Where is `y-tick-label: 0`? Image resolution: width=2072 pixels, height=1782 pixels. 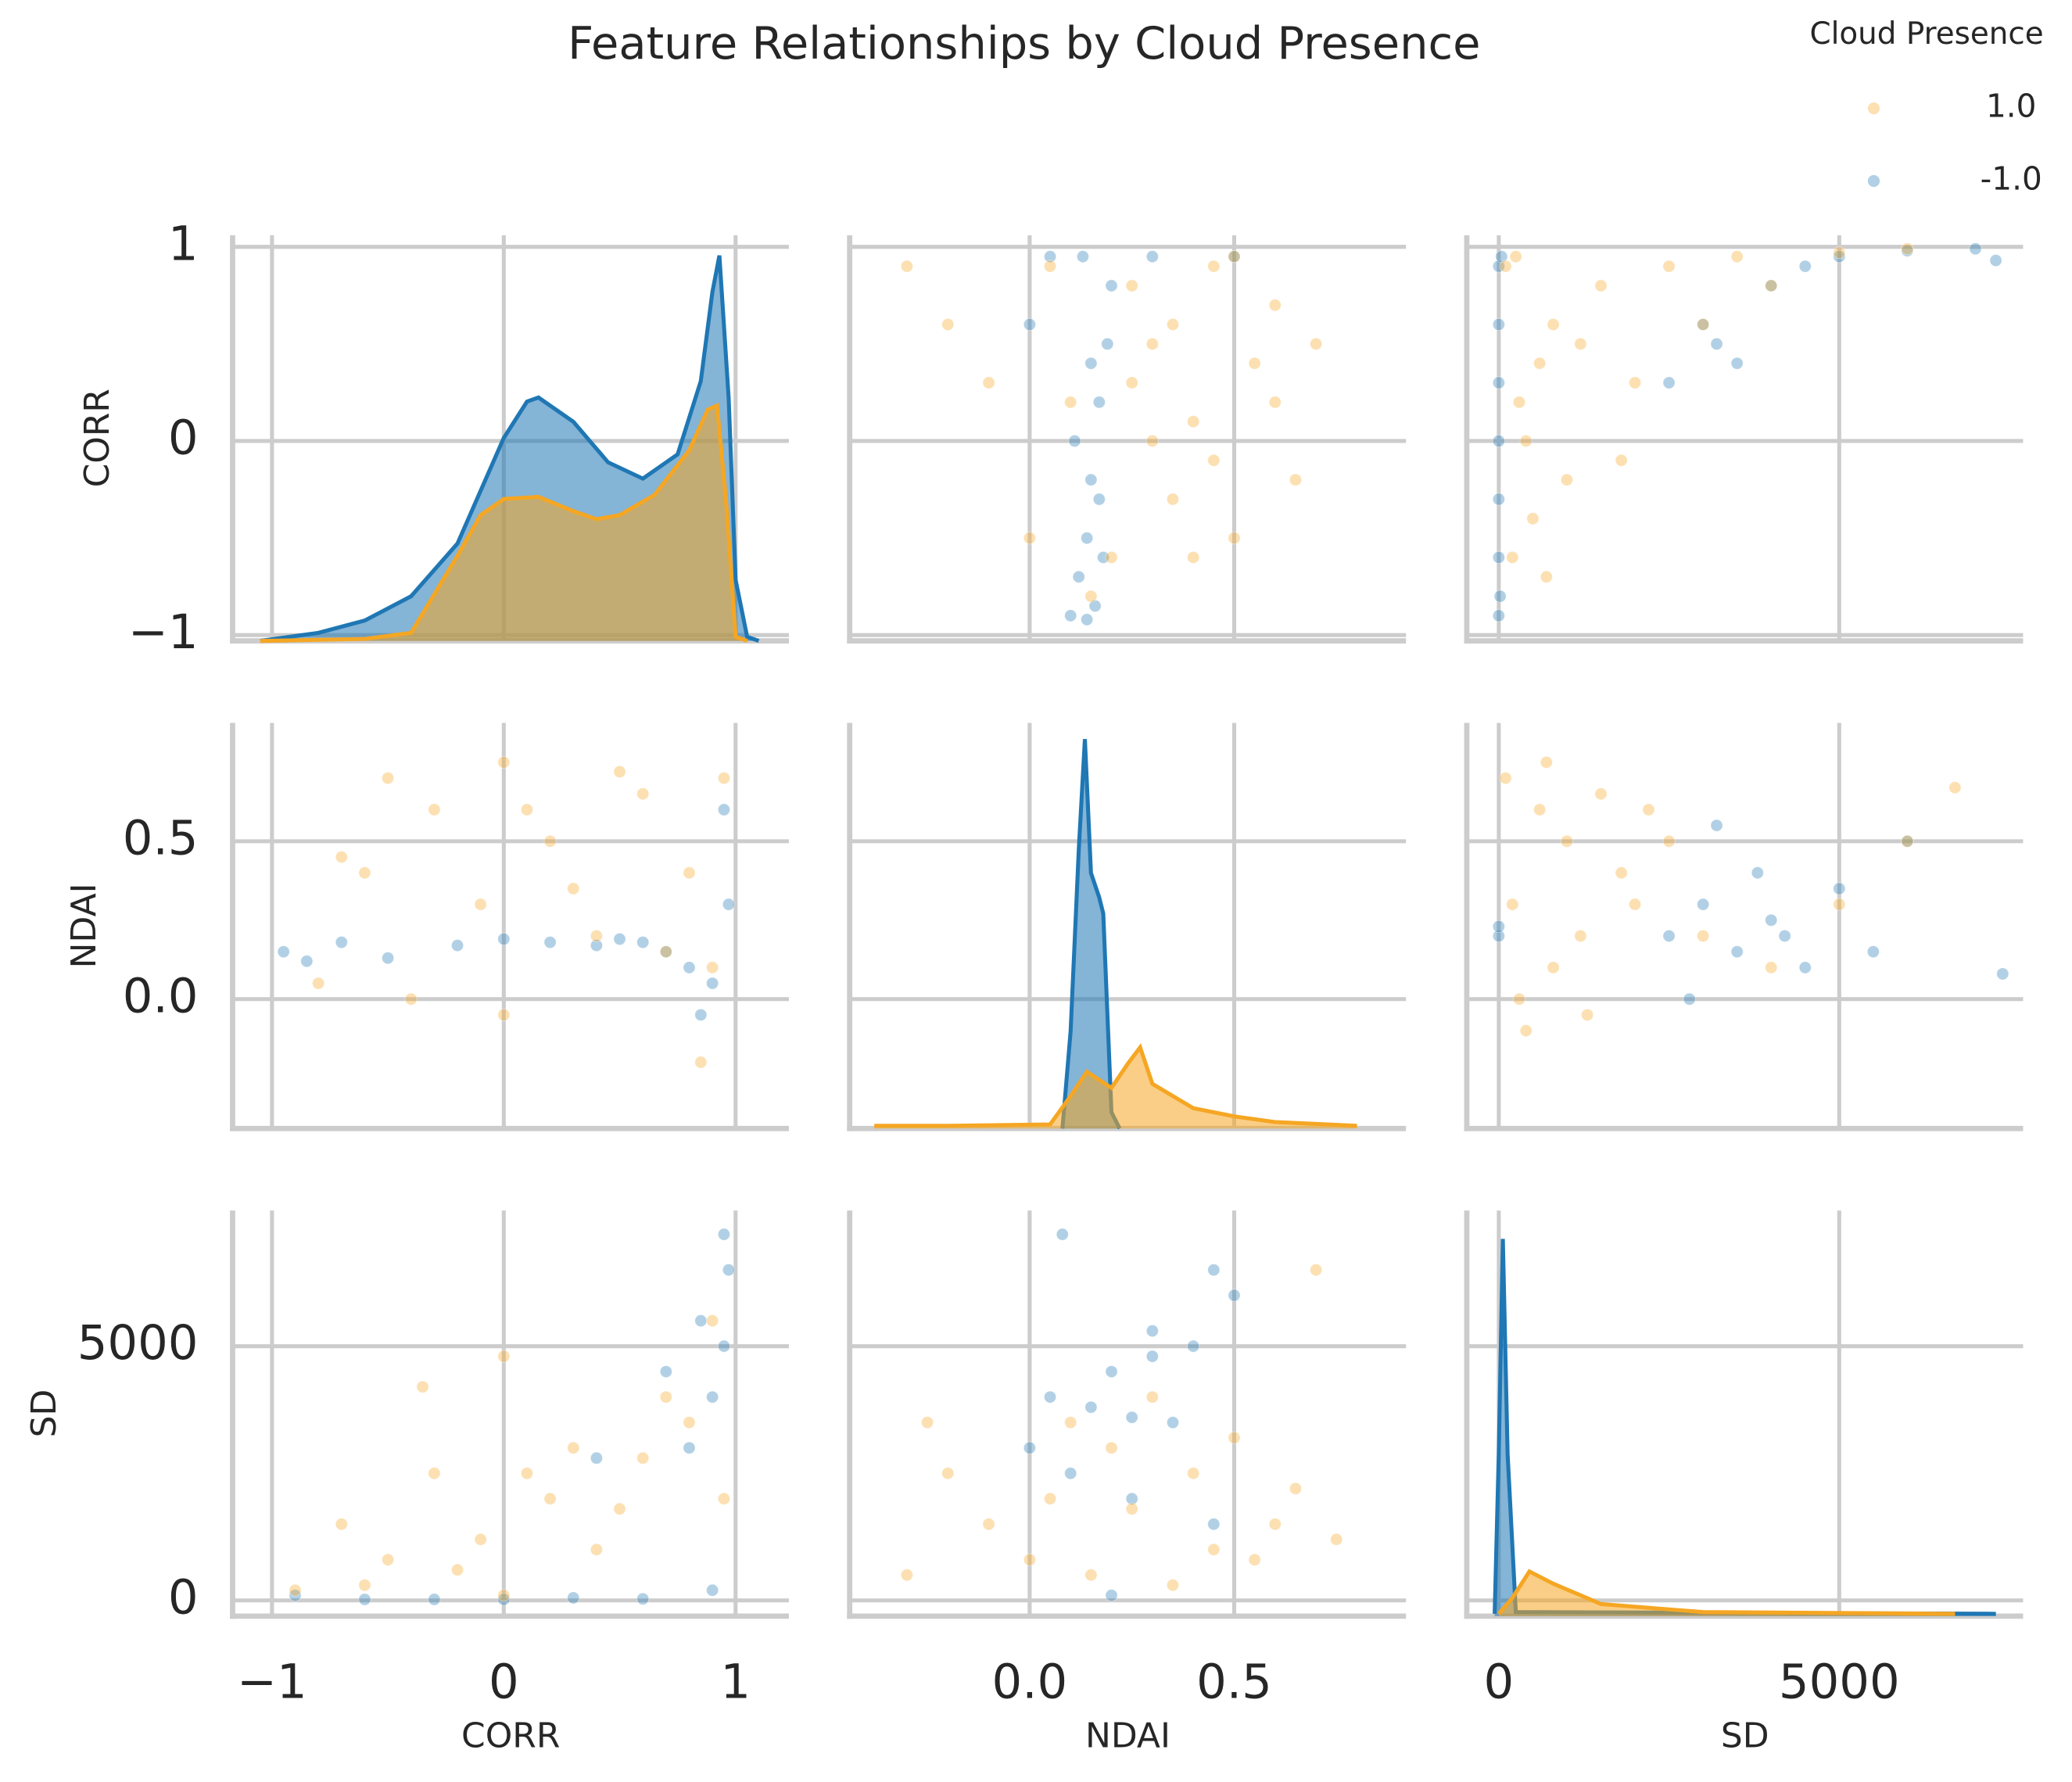
y-tick-label: 0 is located at coordinates (184, 439).